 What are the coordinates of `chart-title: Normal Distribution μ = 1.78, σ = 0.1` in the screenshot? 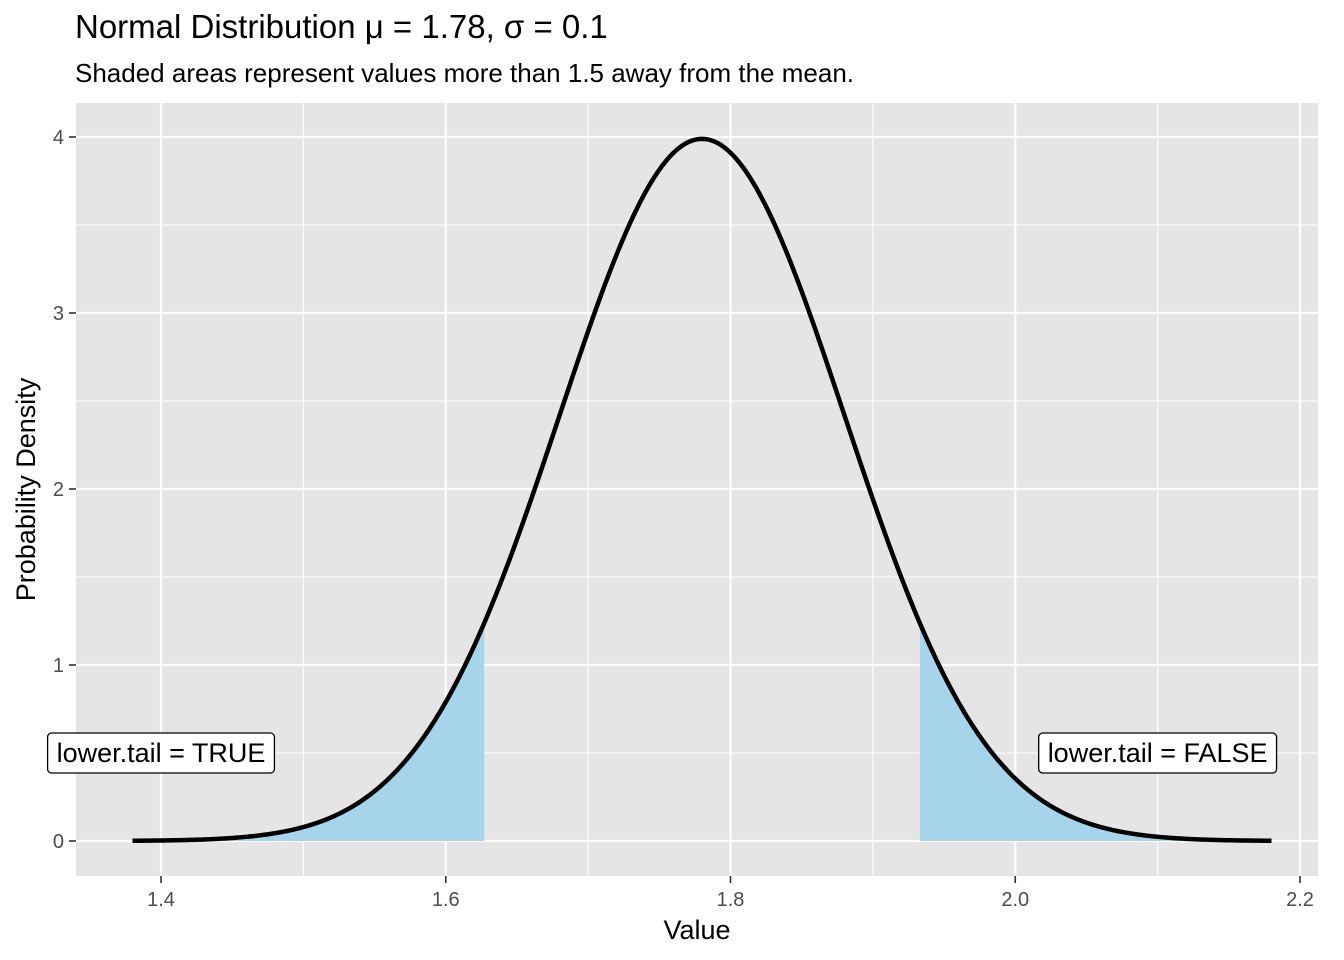 It's located at (341, 26).